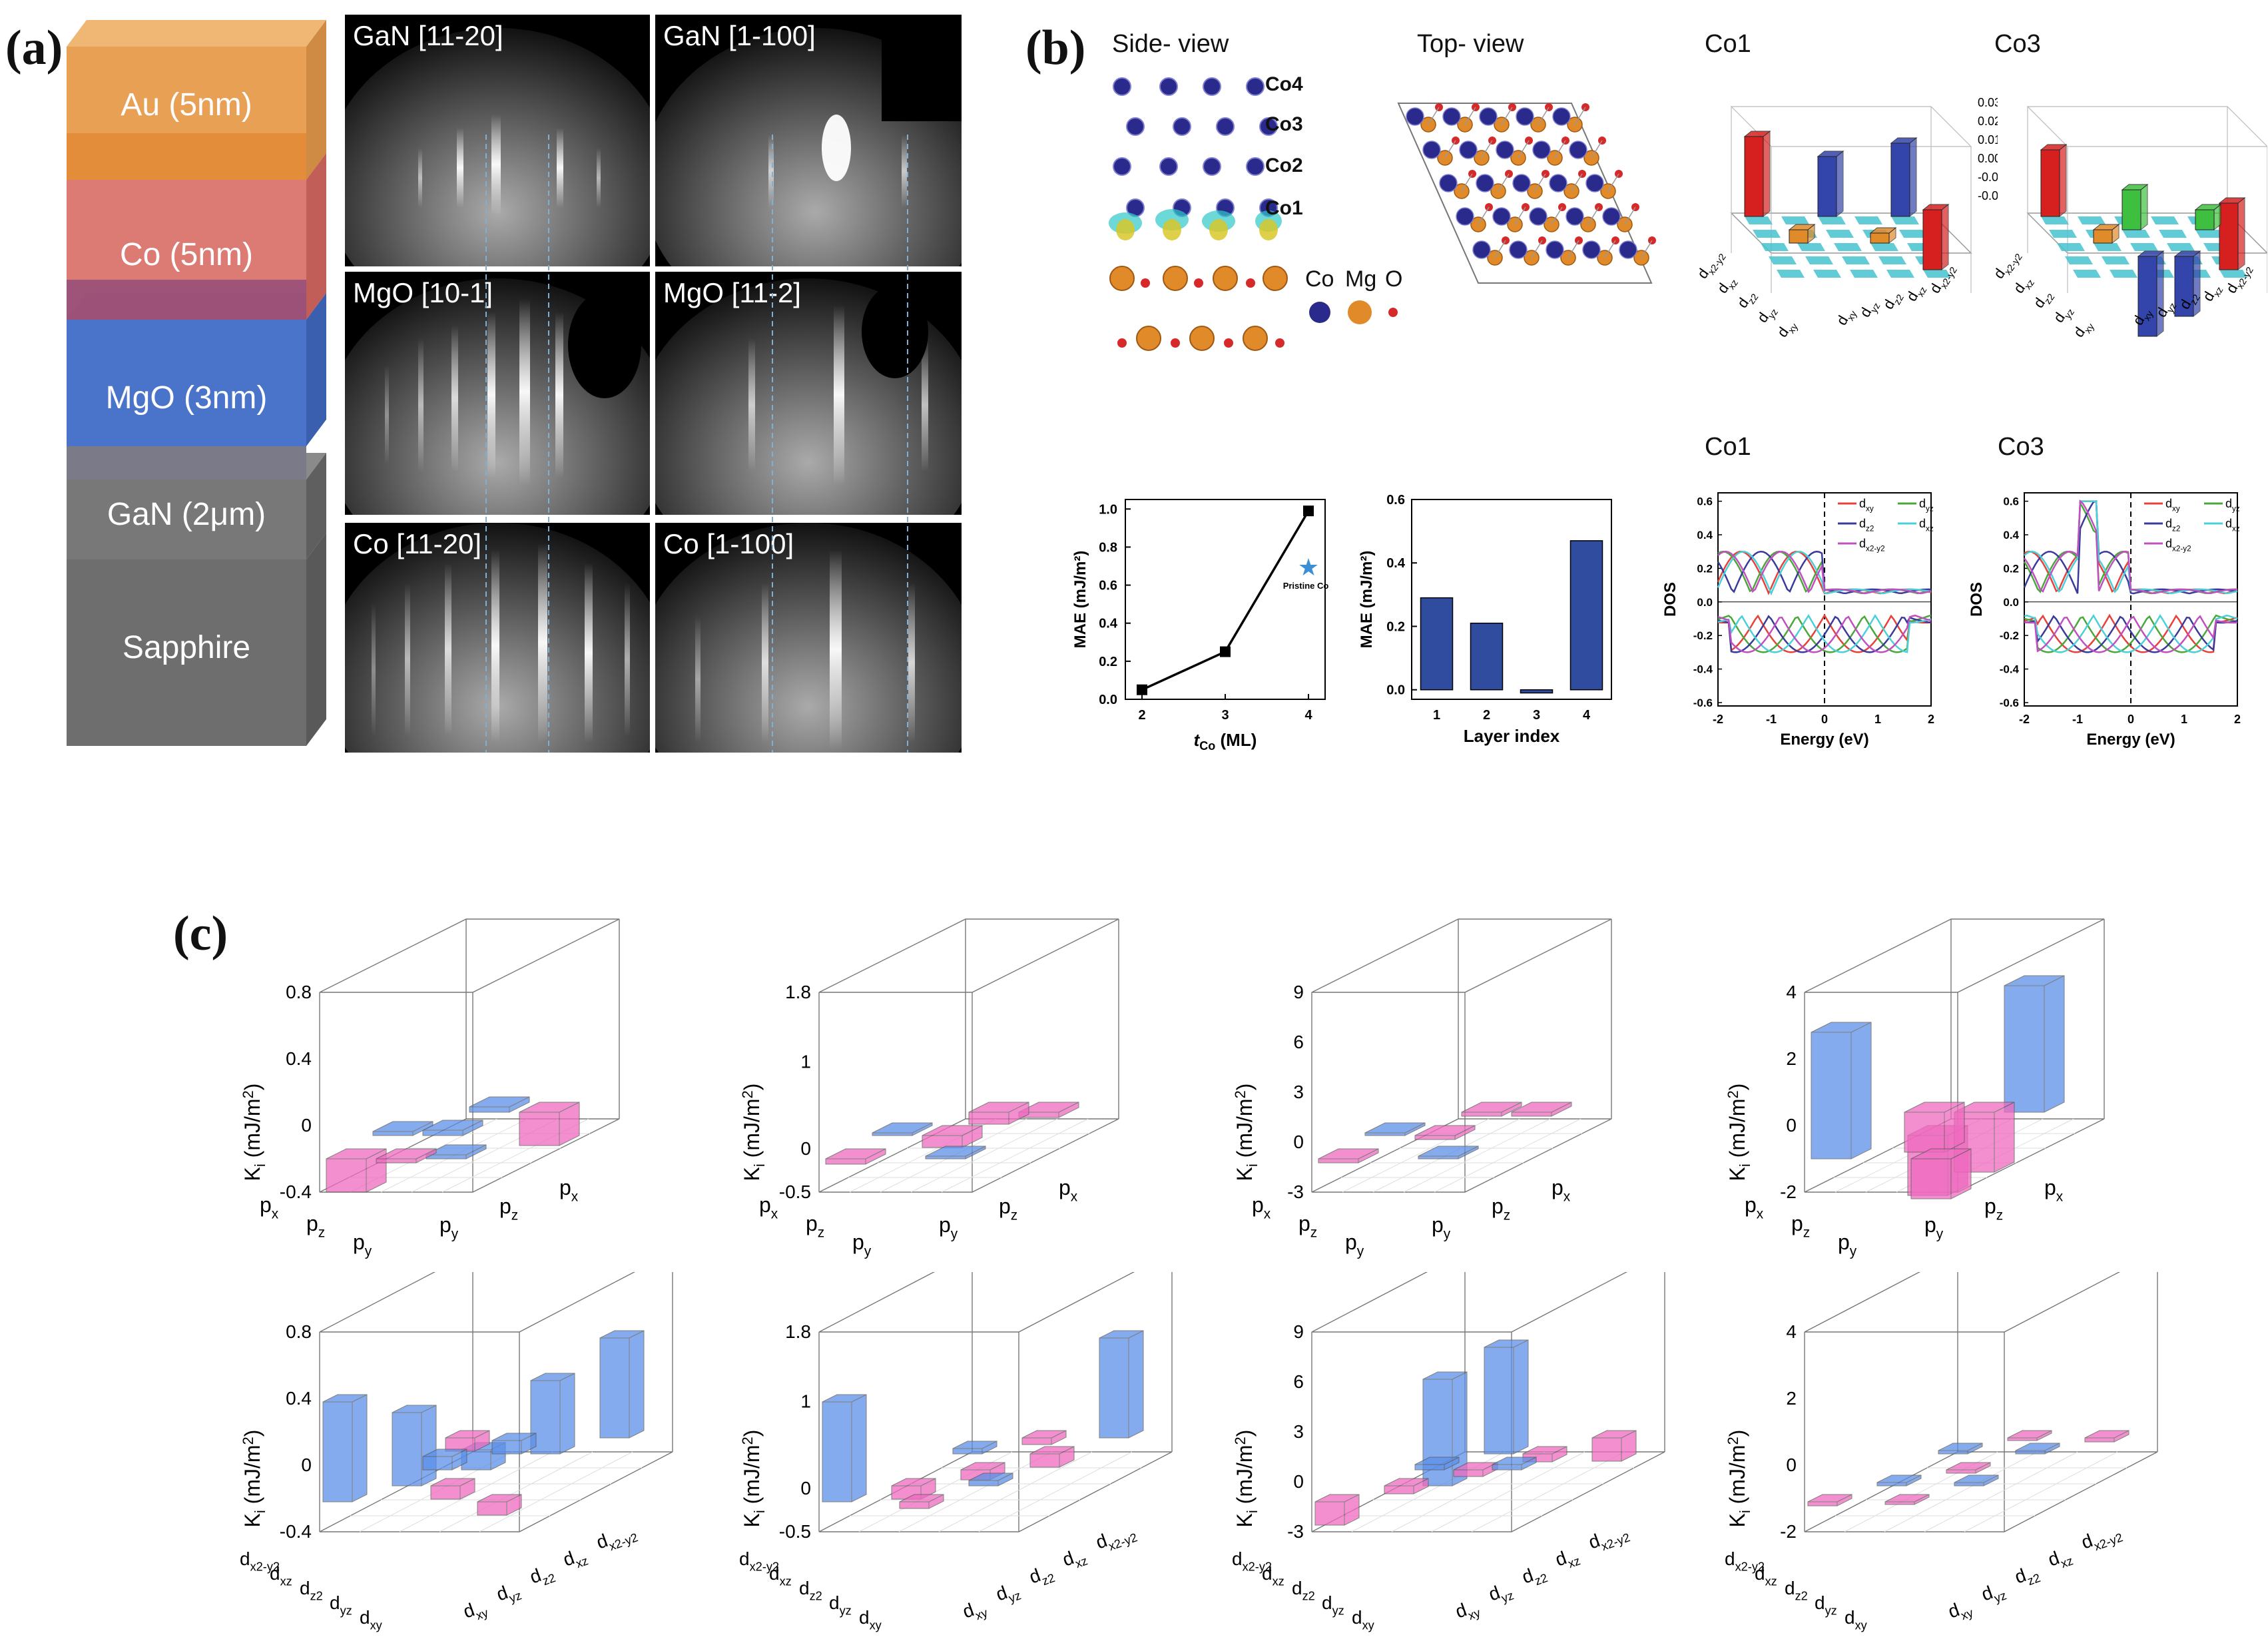 This screenshot has height=1647, width=2268. I want to click on x-axis-label: Energy (eV), so click(1824, 740).